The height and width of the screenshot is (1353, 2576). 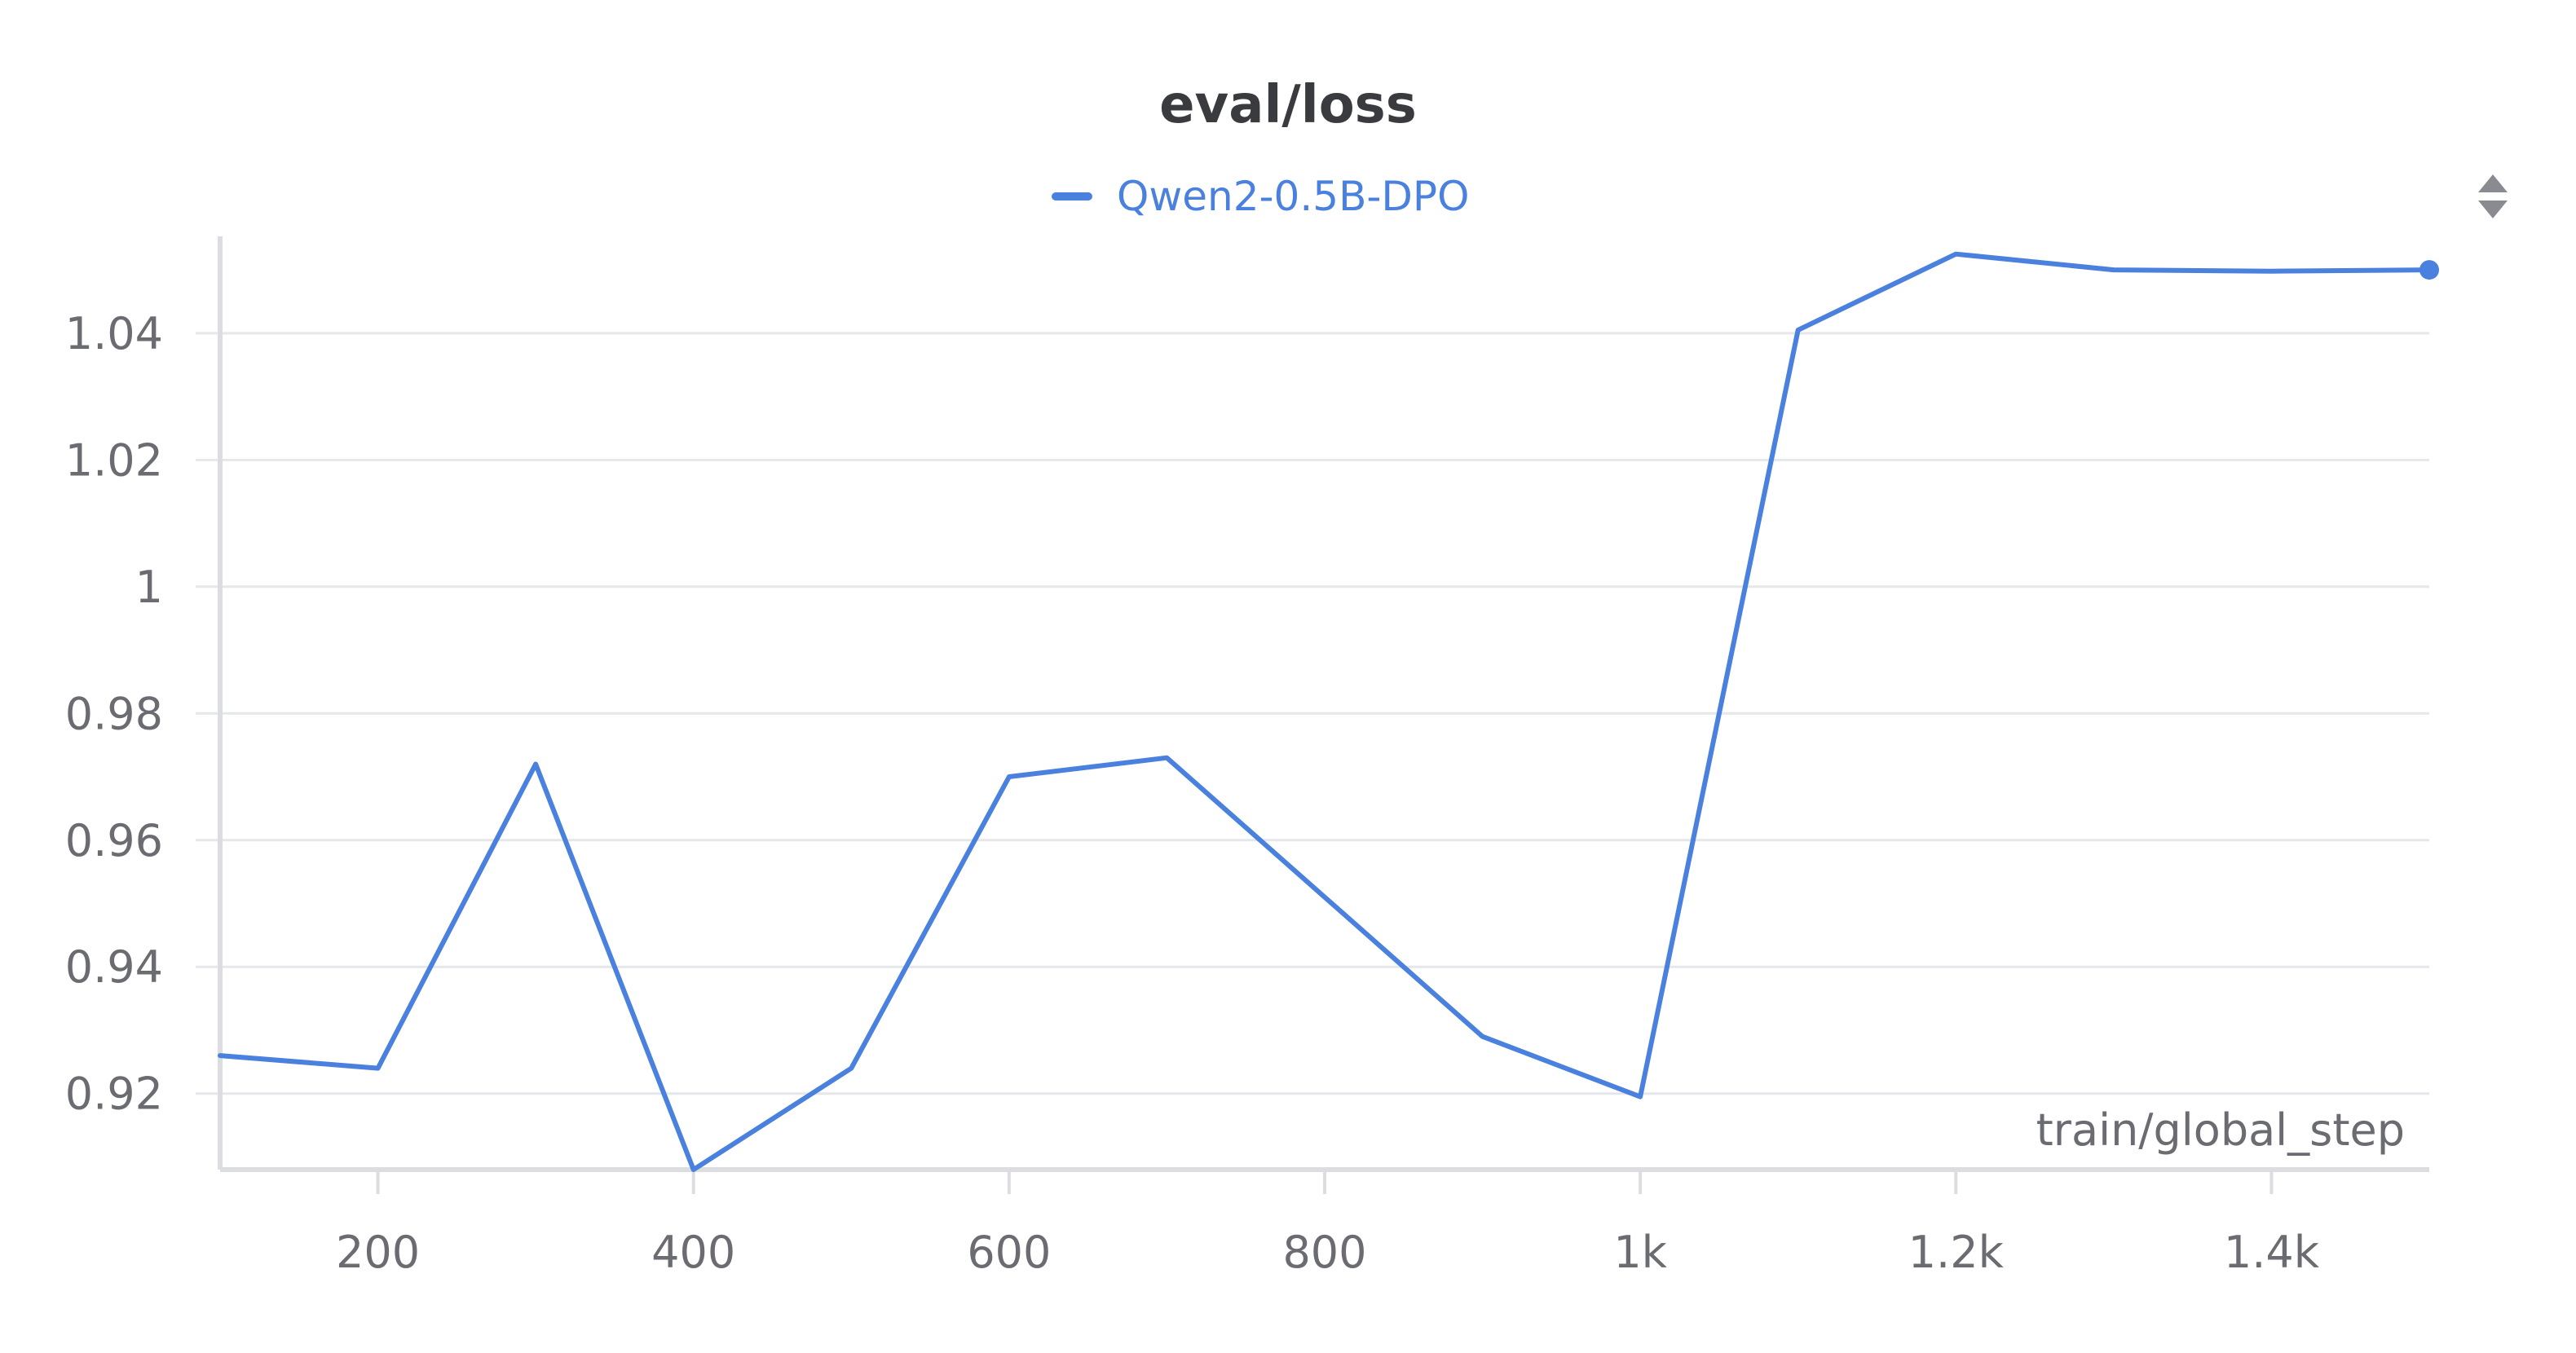 I want to click on y-tick-label: 0.94, so click(x=114, y=967).